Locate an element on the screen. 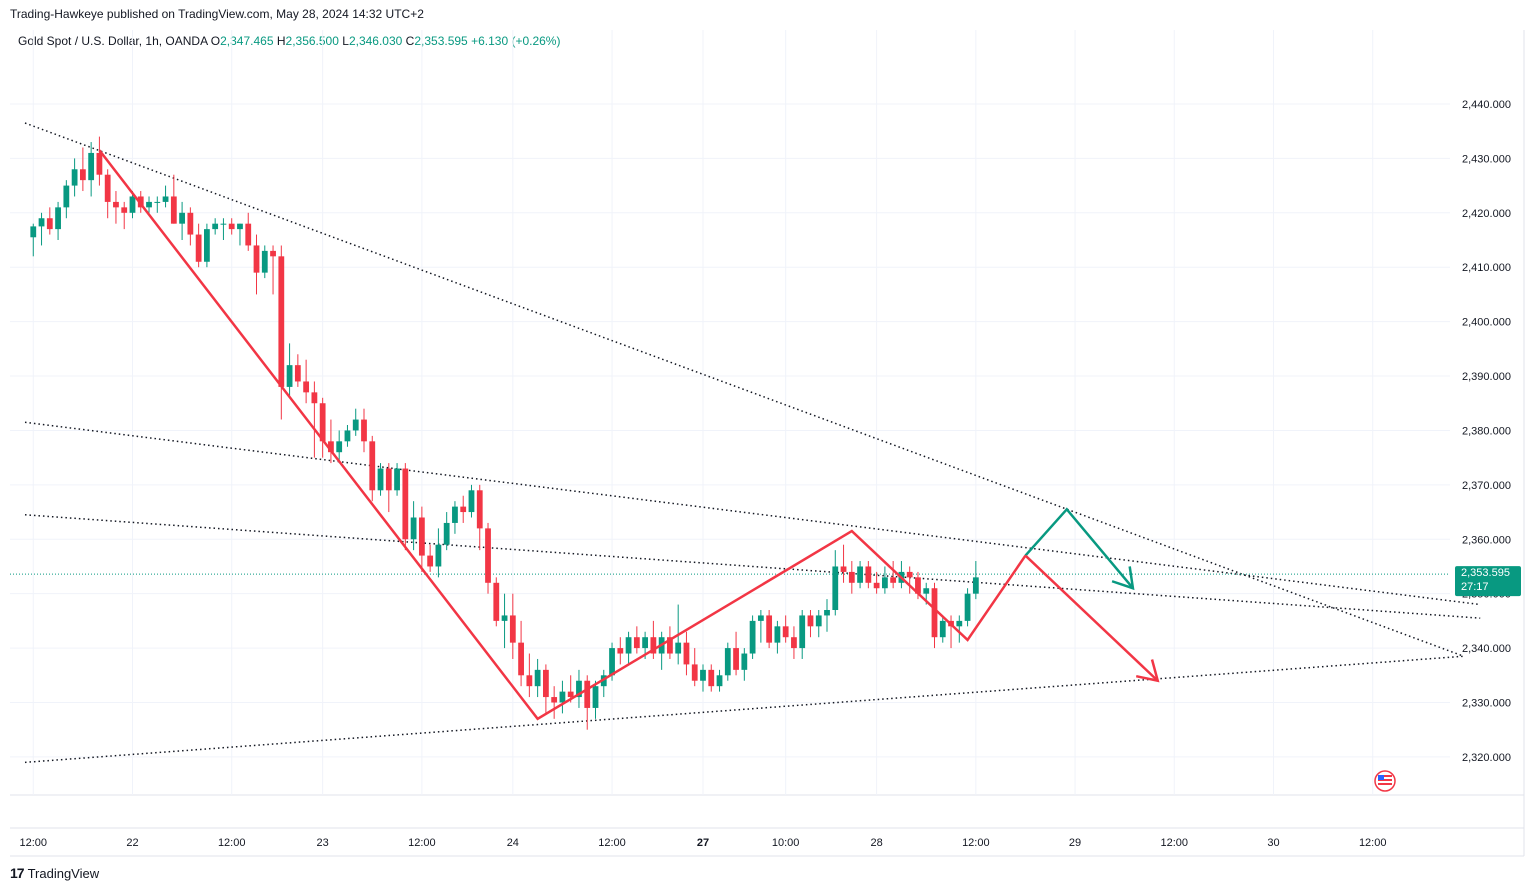 The height and width of the screenshot is (891, 1534). time-tick-label: 30 is located at coordinates (1273, 843).